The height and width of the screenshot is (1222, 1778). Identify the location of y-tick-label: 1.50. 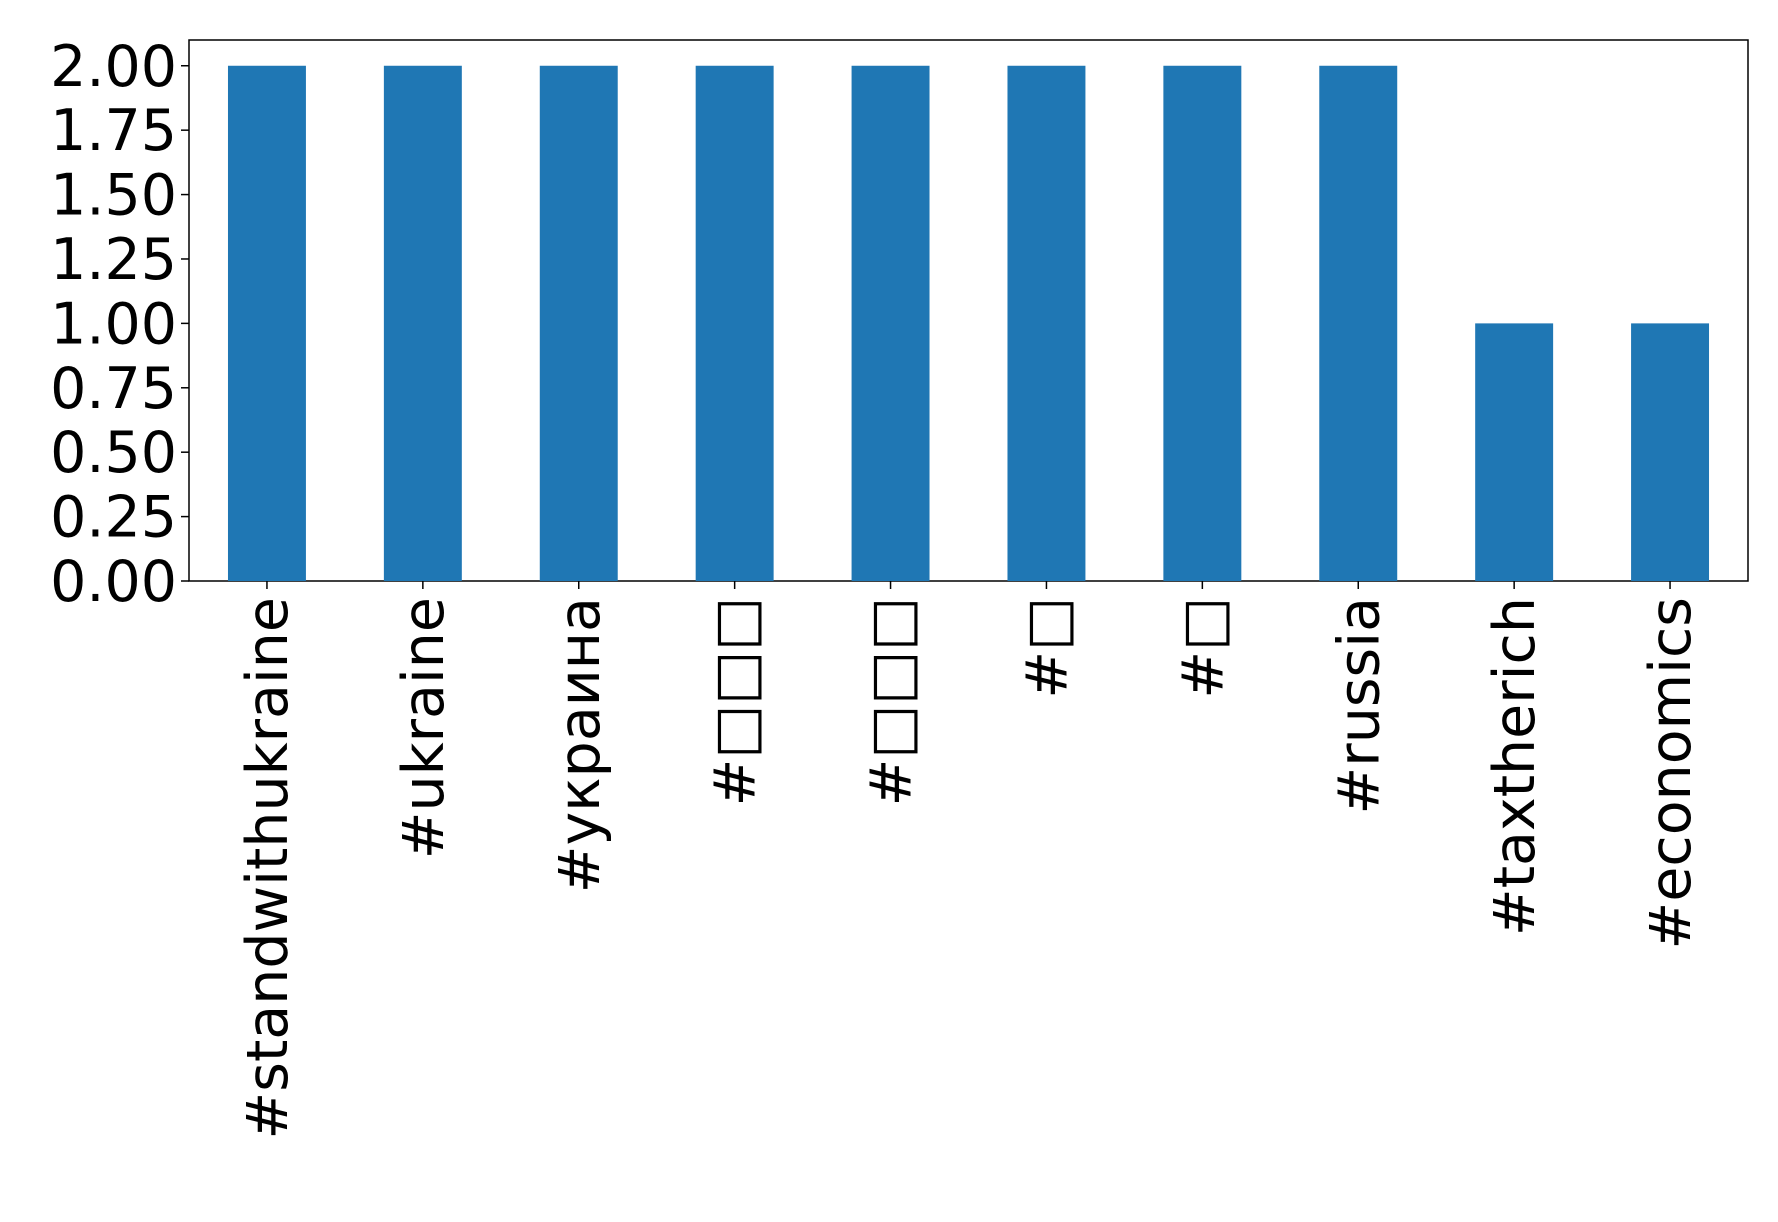
(113, 196).